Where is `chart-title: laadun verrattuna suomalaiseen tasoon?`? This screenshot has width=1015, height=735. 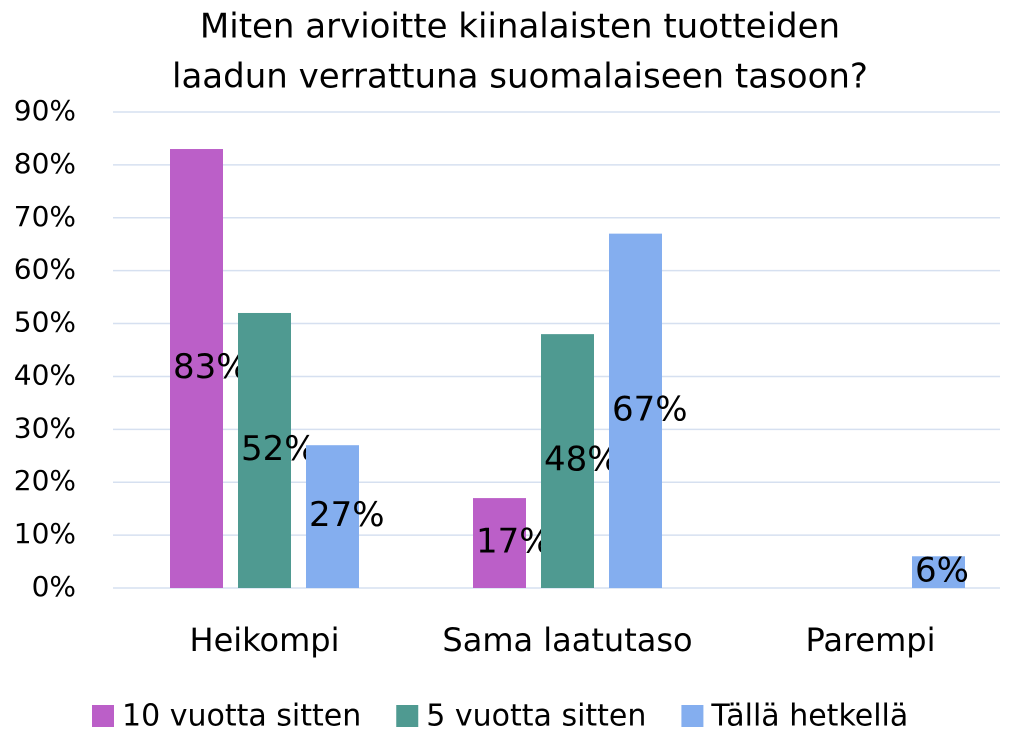 chart-title: laadun verrattuna suomalaiseen tasoon? is located at coordinates (520, 77).